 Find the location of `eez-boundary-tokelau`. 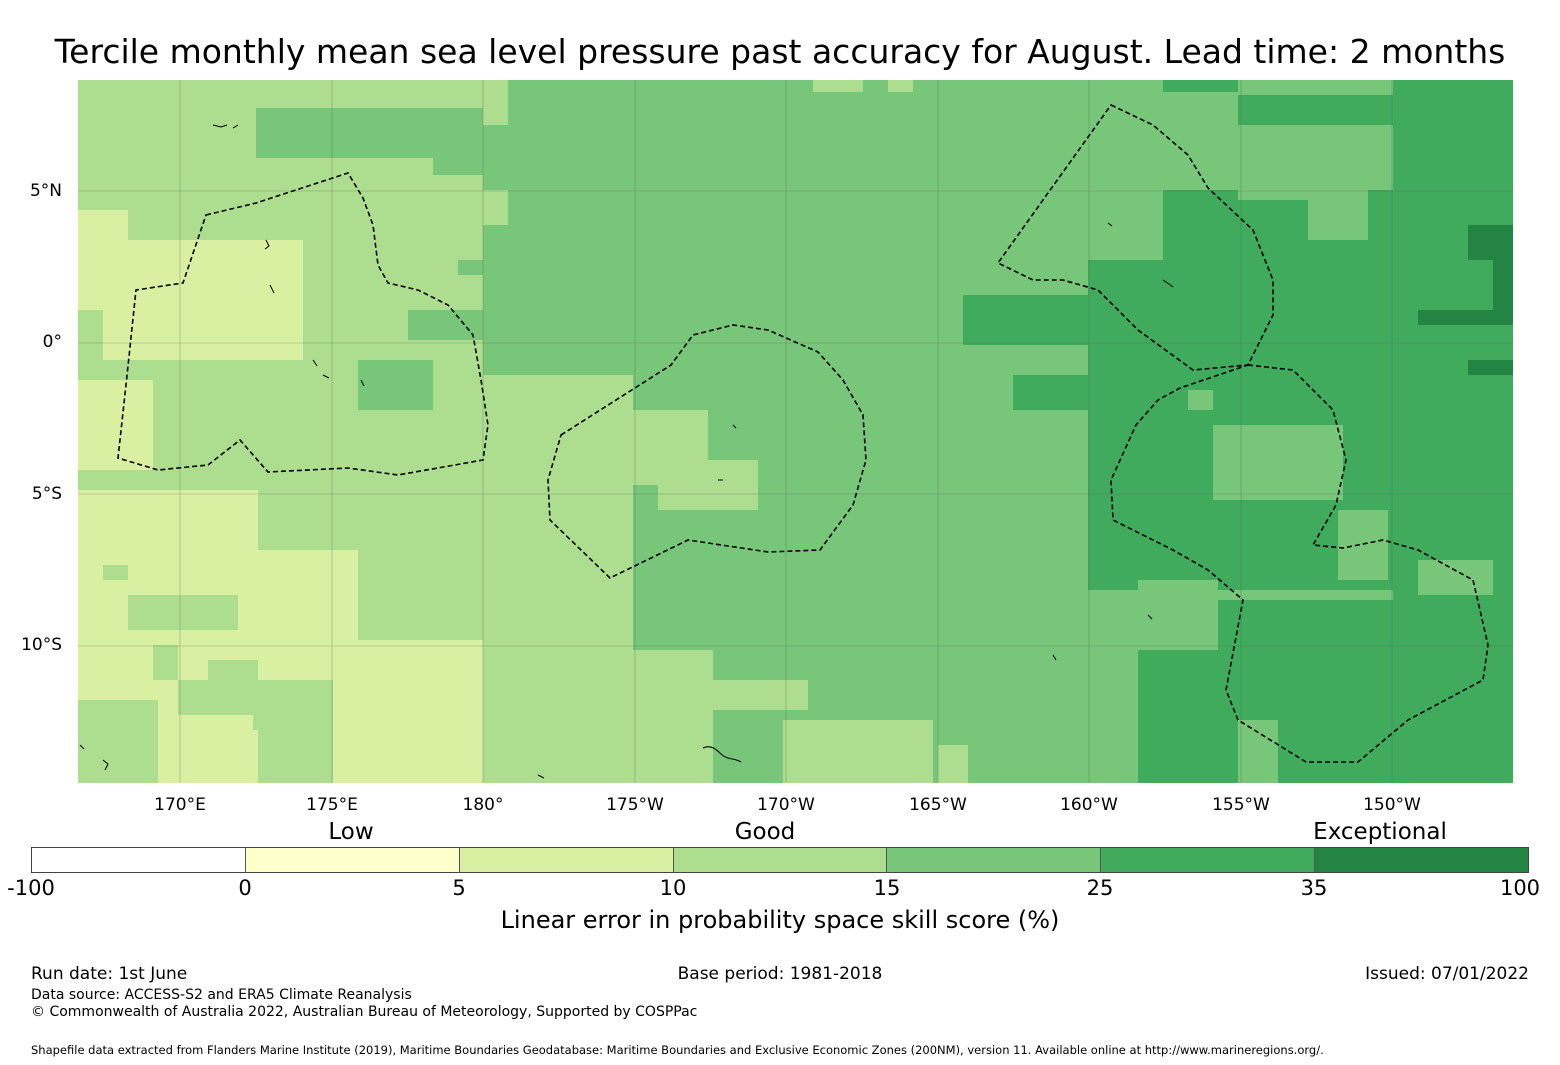

eez-boundary-tokelau is located at coordinates (707, 451).